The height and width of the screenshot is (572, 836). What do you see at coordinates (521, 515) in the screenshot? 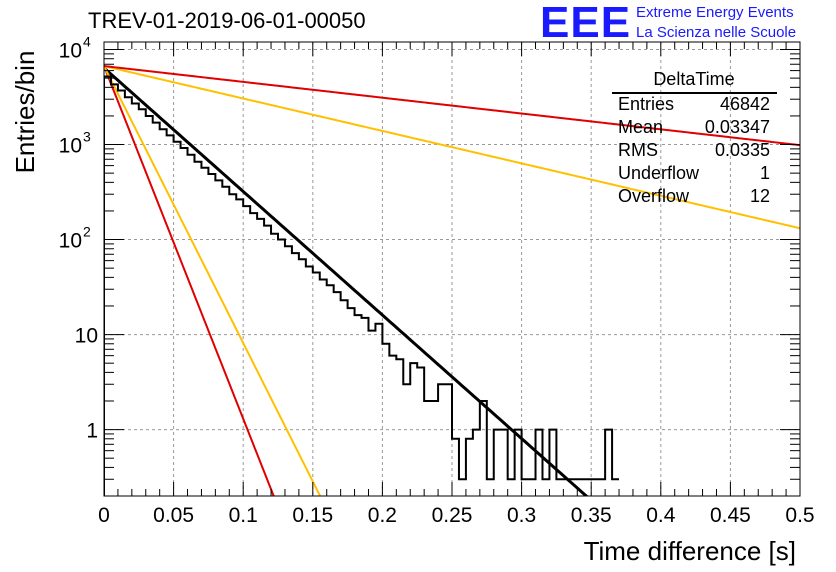
I see `x-tick-label: 0.3` at bounding box center [521, 515].